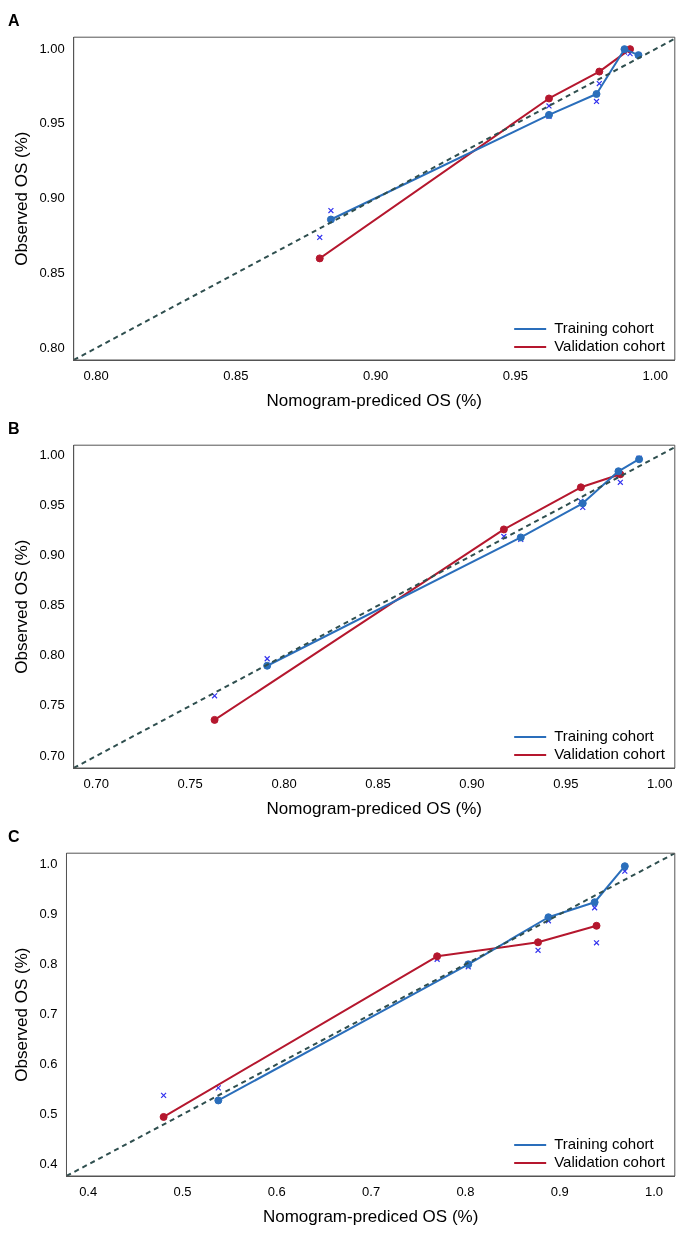  What do you see at coordinates (182, 1192) in the screenshot?
I see `x-tick-label: 0.5` at bounding box center [182, 1192].